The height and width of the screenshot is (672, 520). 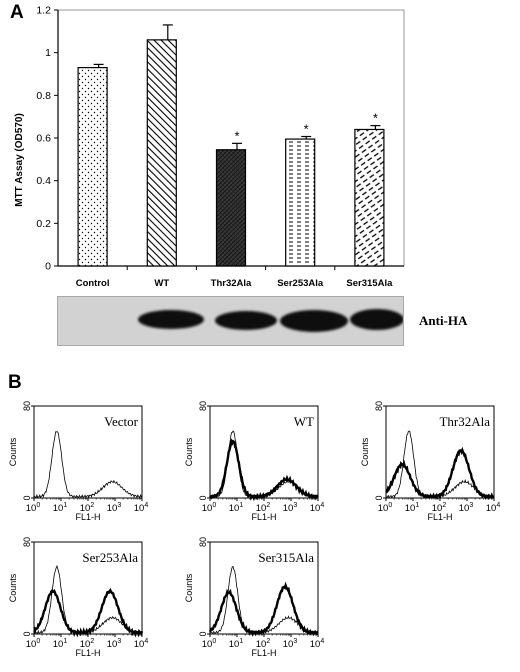 I want to click on category-label: Ser253Ala, so click(x=300, y=283).